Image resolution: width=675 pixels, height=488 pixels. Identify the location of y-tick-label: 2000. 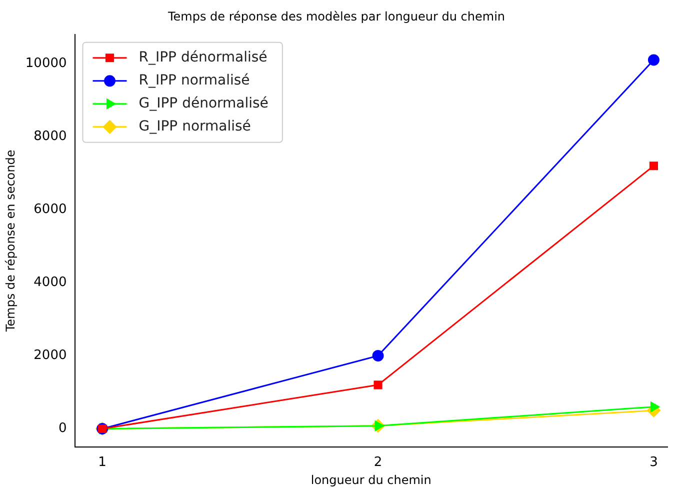
(50, 356).